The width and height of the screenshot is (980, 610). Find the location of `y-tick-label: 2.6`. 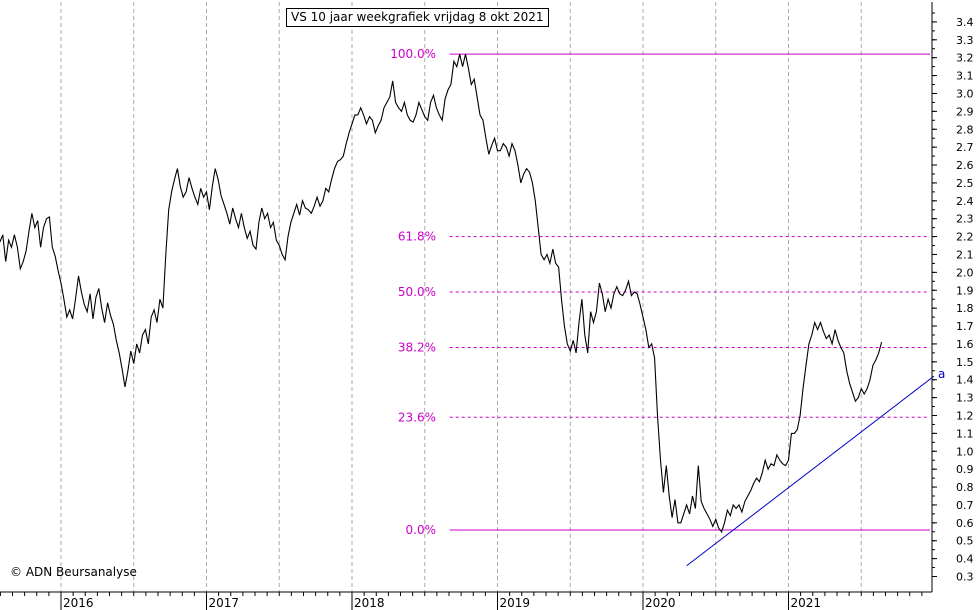

y-tick-label: 2.6 is located at coordinates (965, 165).